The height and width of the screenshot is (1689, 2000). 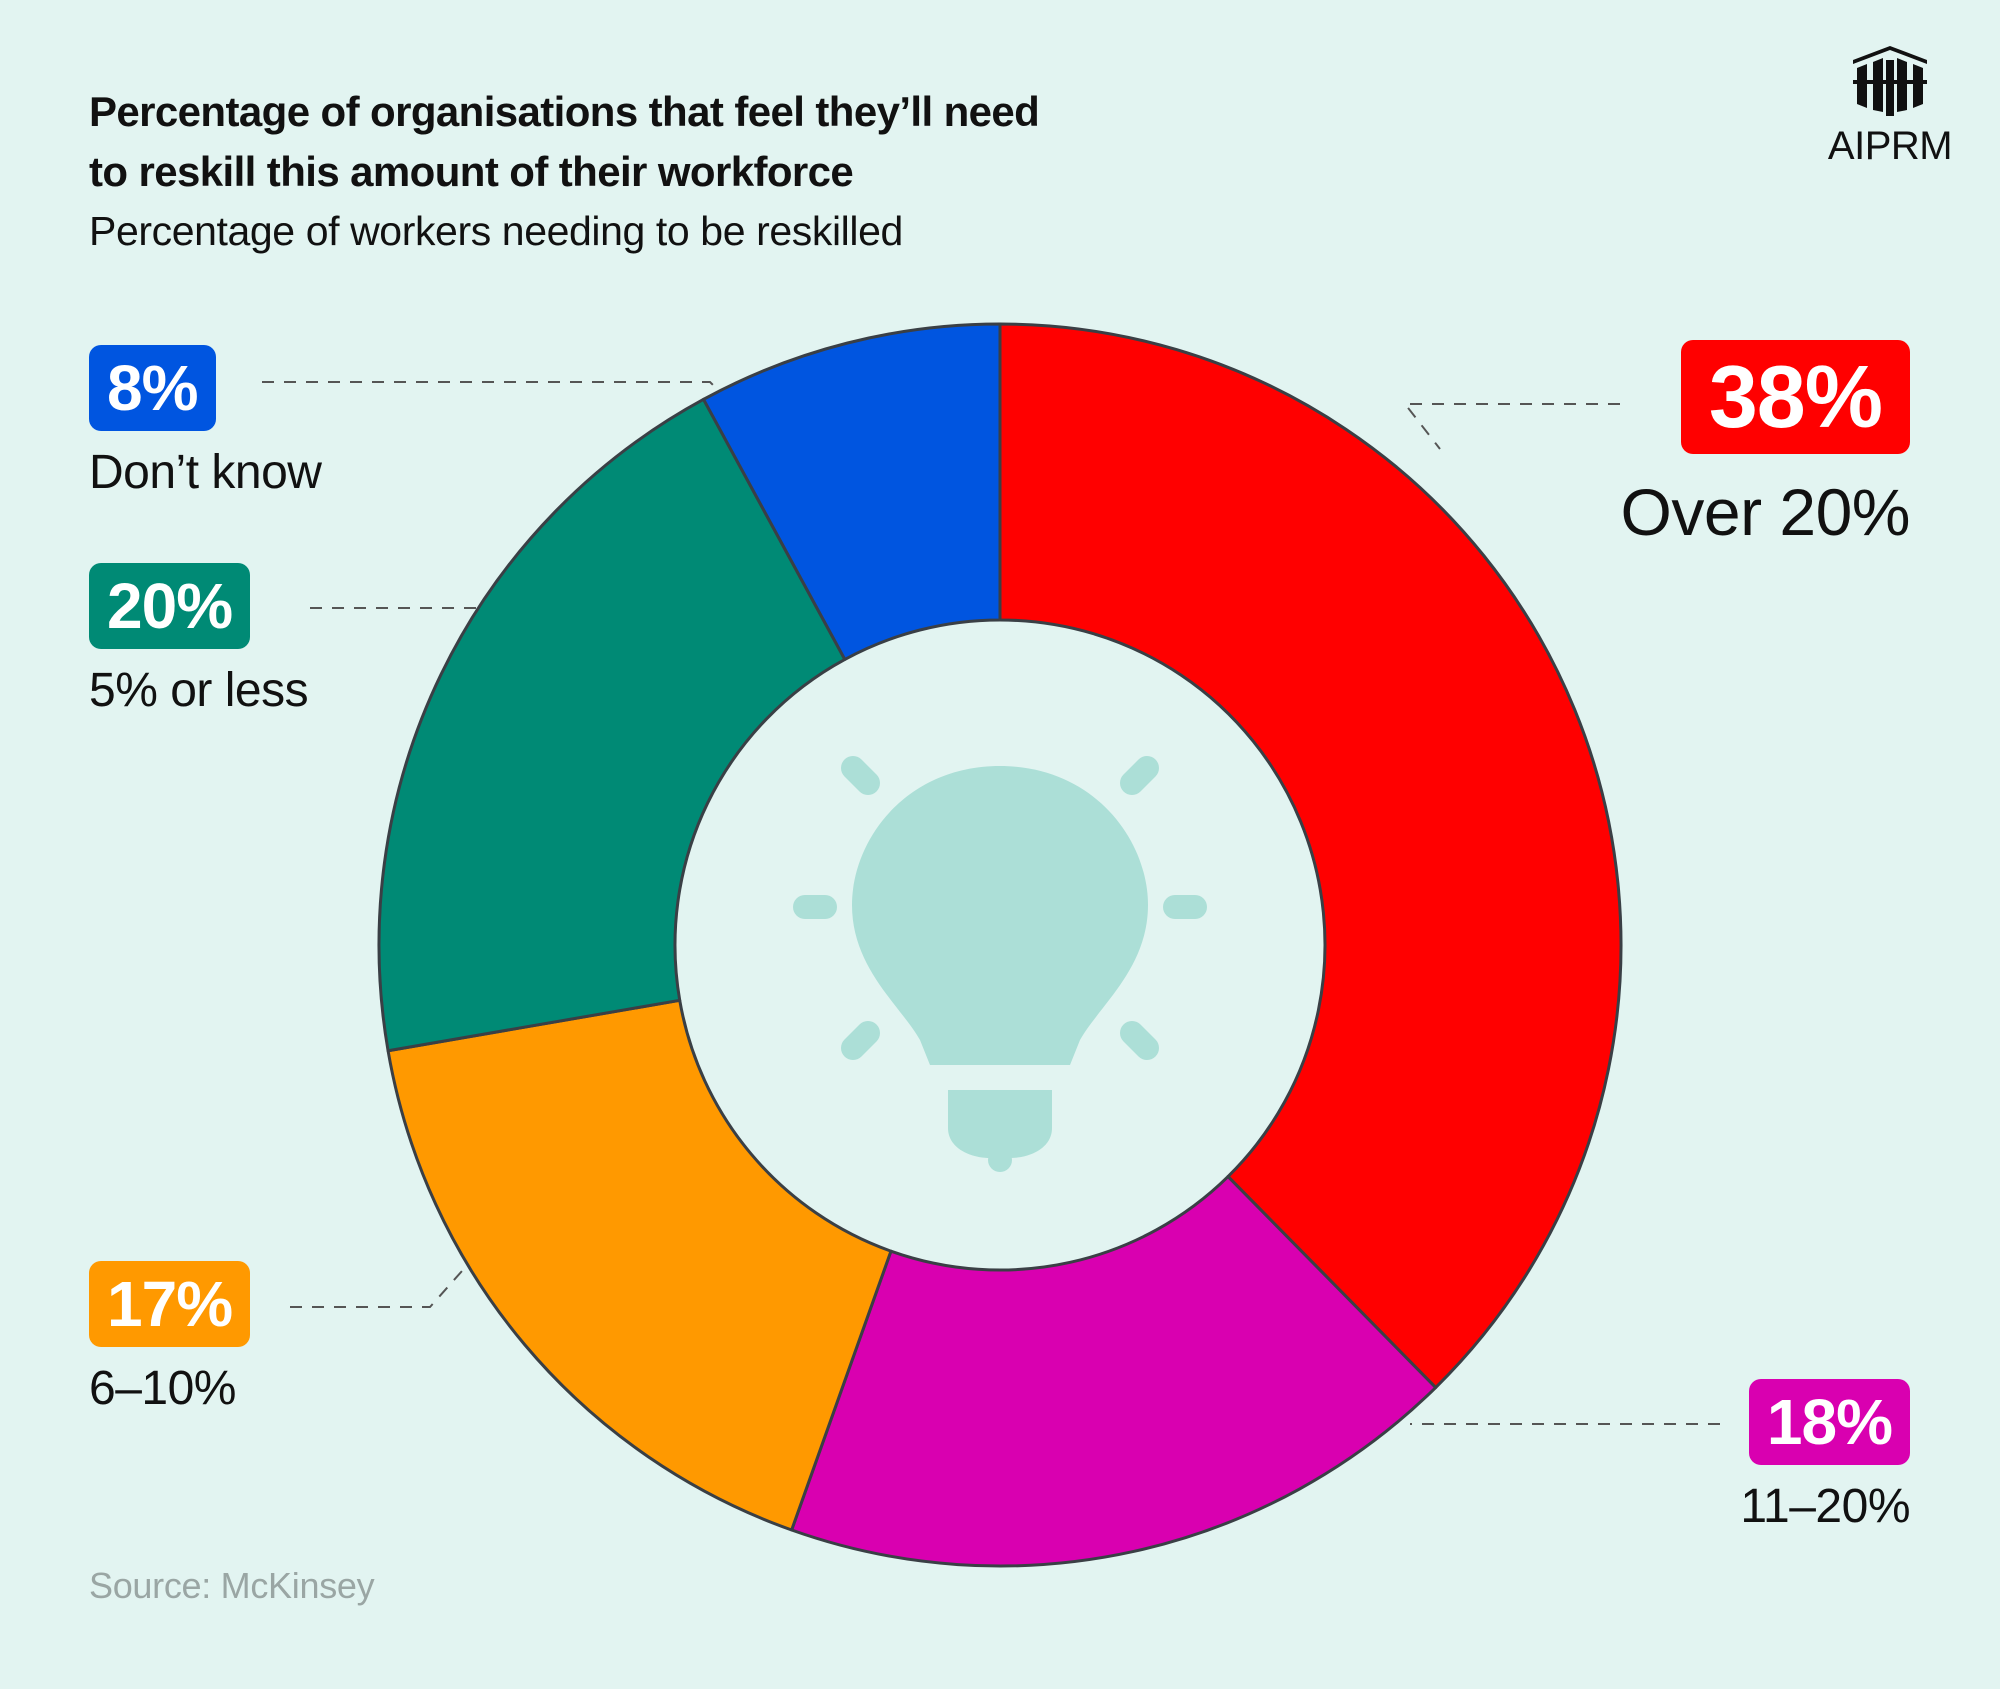 What do you see at coordinates (162, 1388) in the screenshot?
I see `category-6-10: 6–10%` at bounding box center [162, 1388].